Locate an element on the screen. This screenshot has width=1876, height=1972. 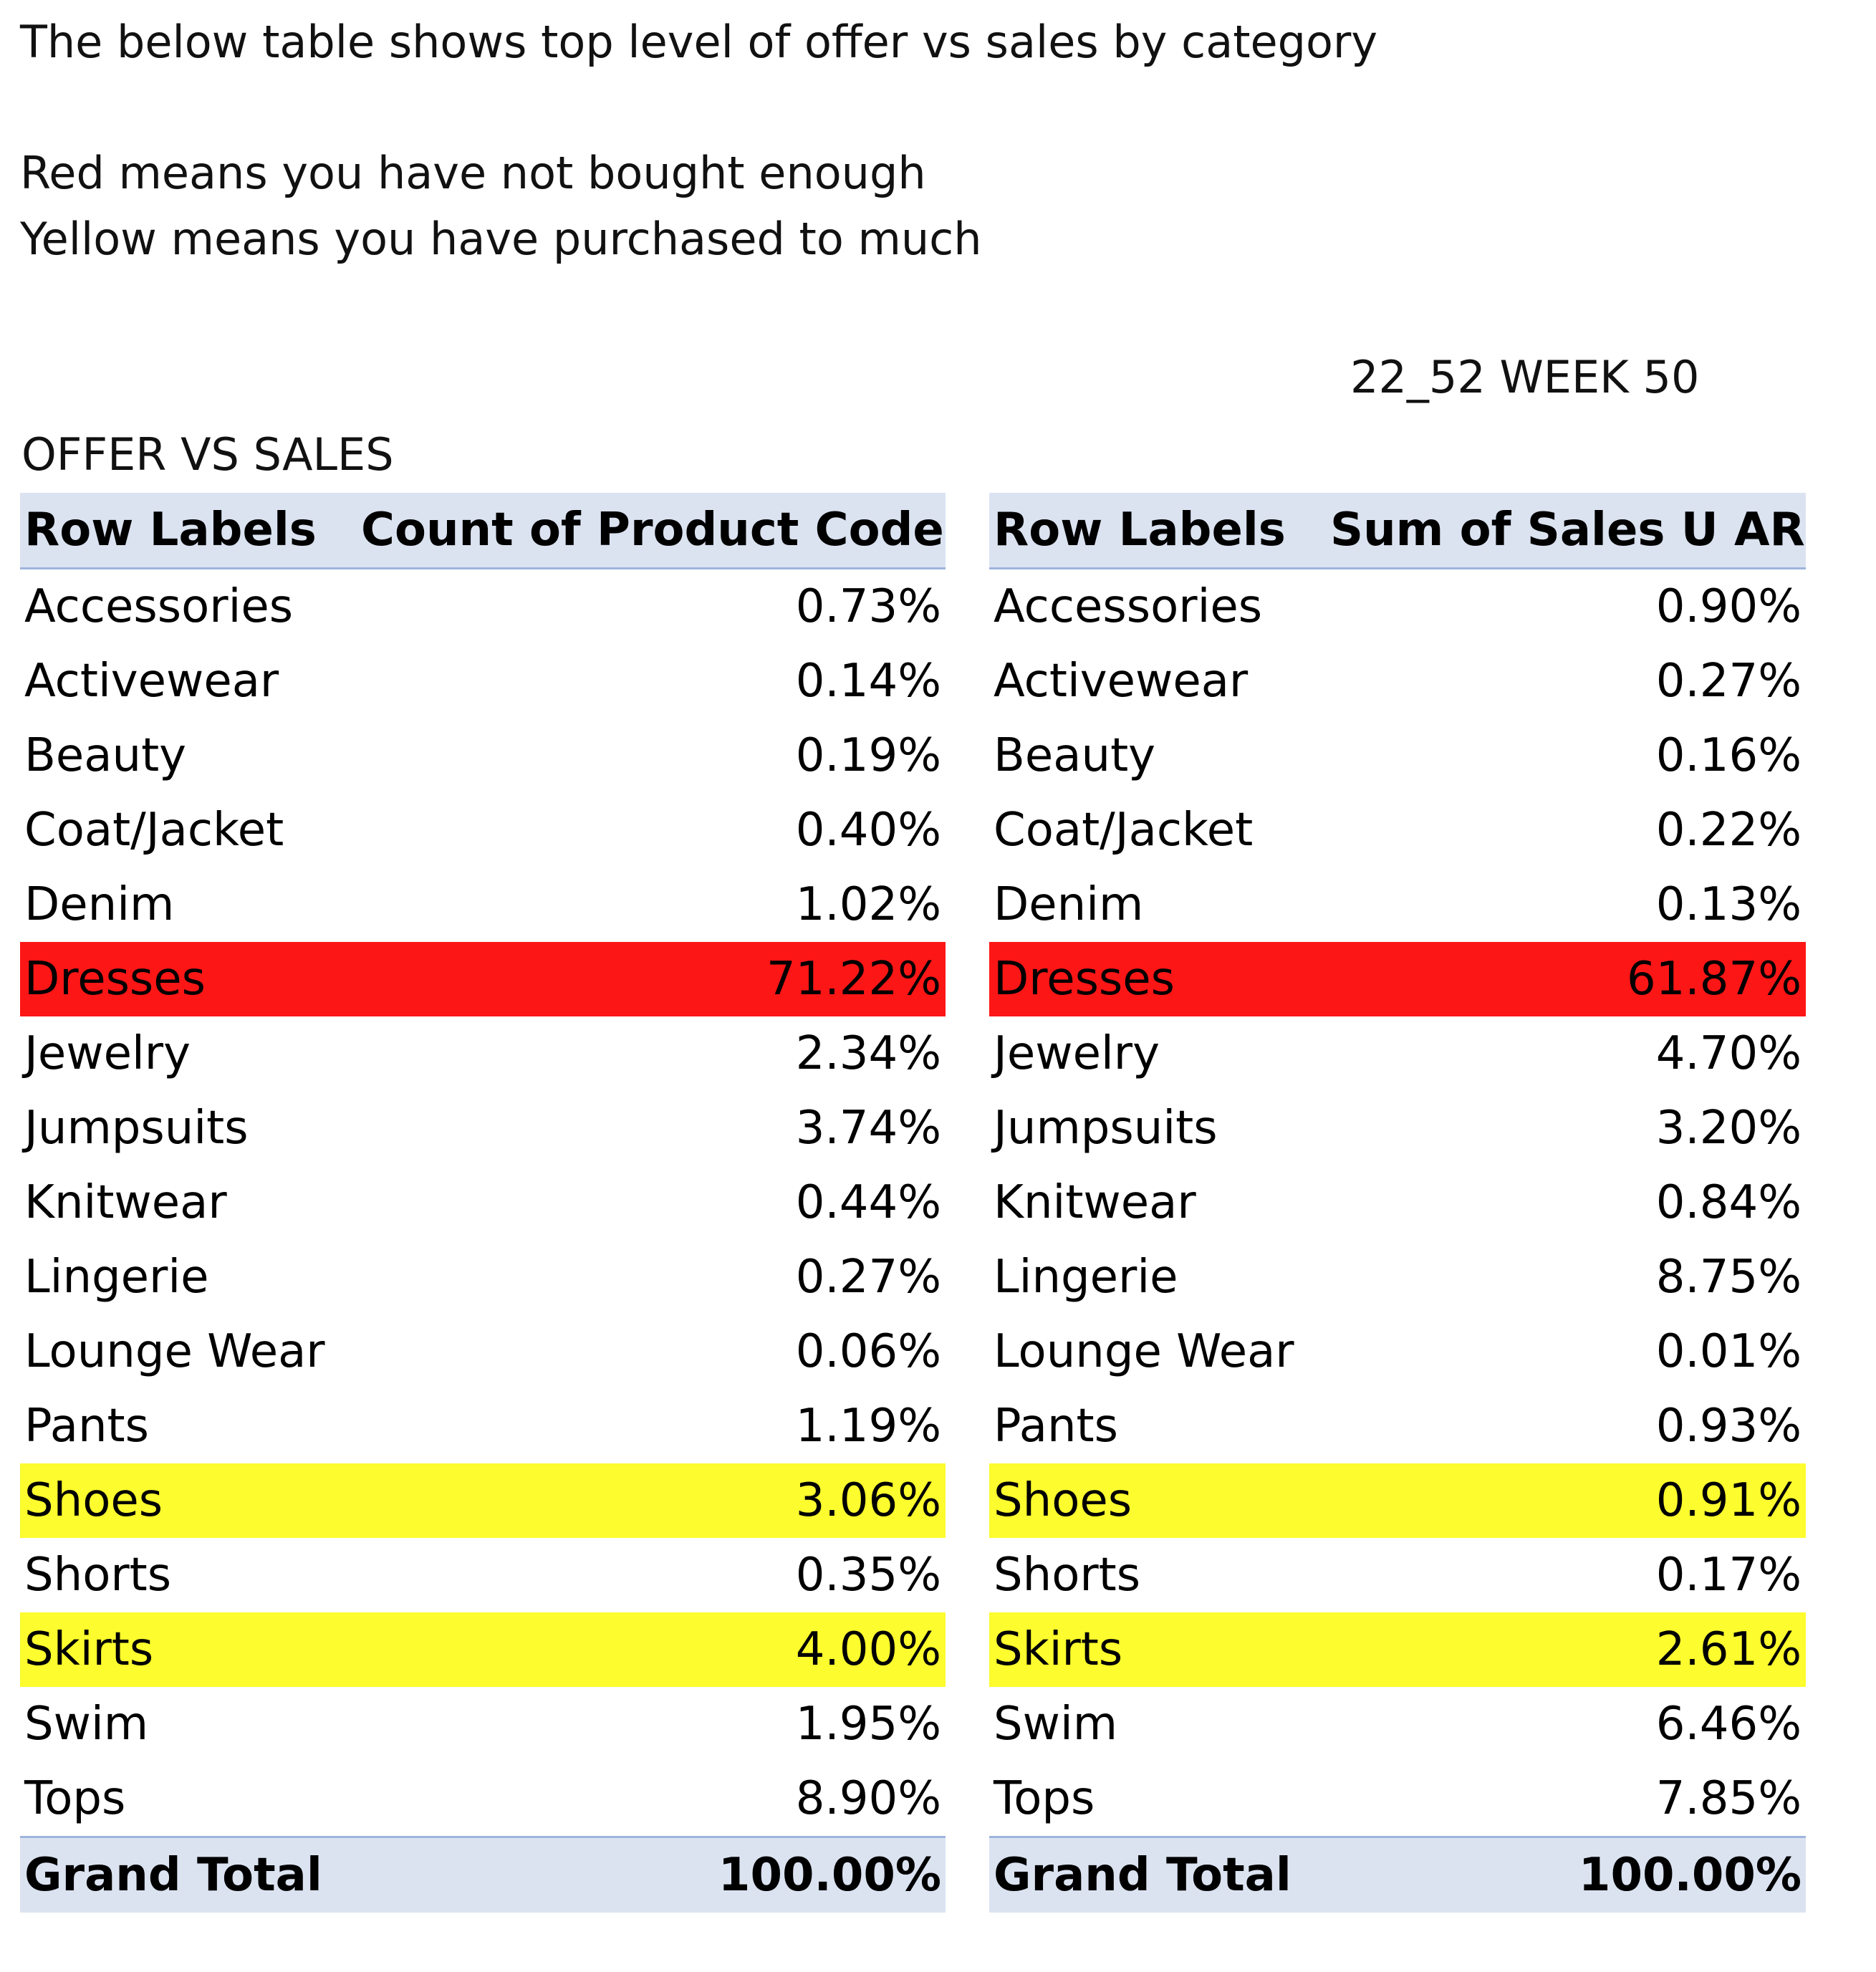
row-value-cell: 2.61% is located at coordinates (1566, 1650).